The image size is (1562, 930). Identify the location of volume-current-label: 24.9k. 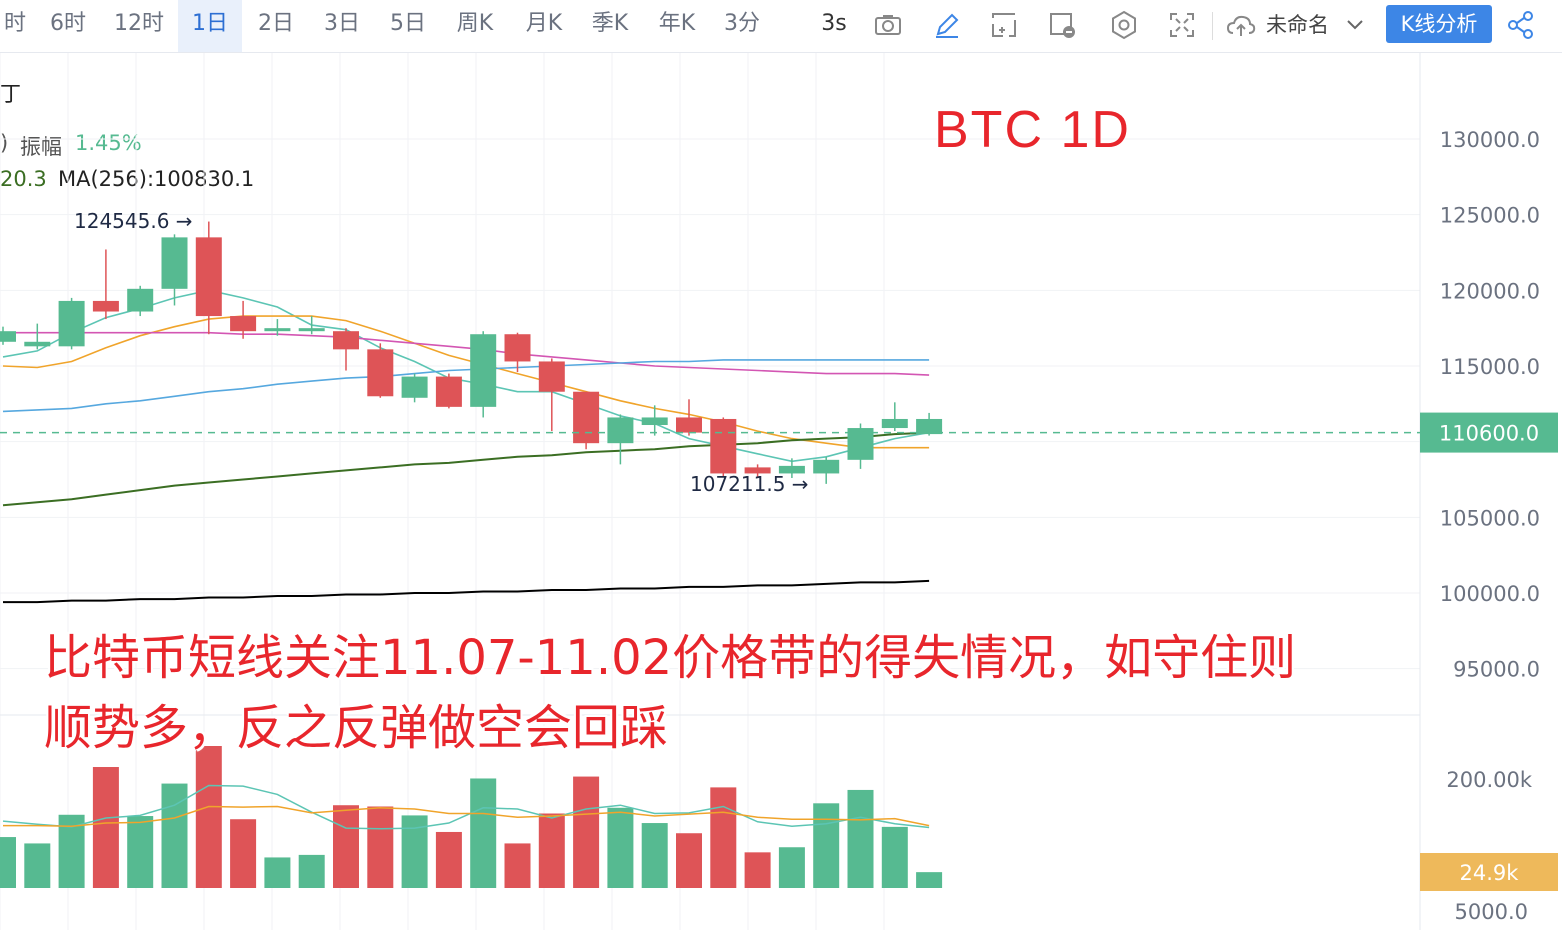
(1490, 873).